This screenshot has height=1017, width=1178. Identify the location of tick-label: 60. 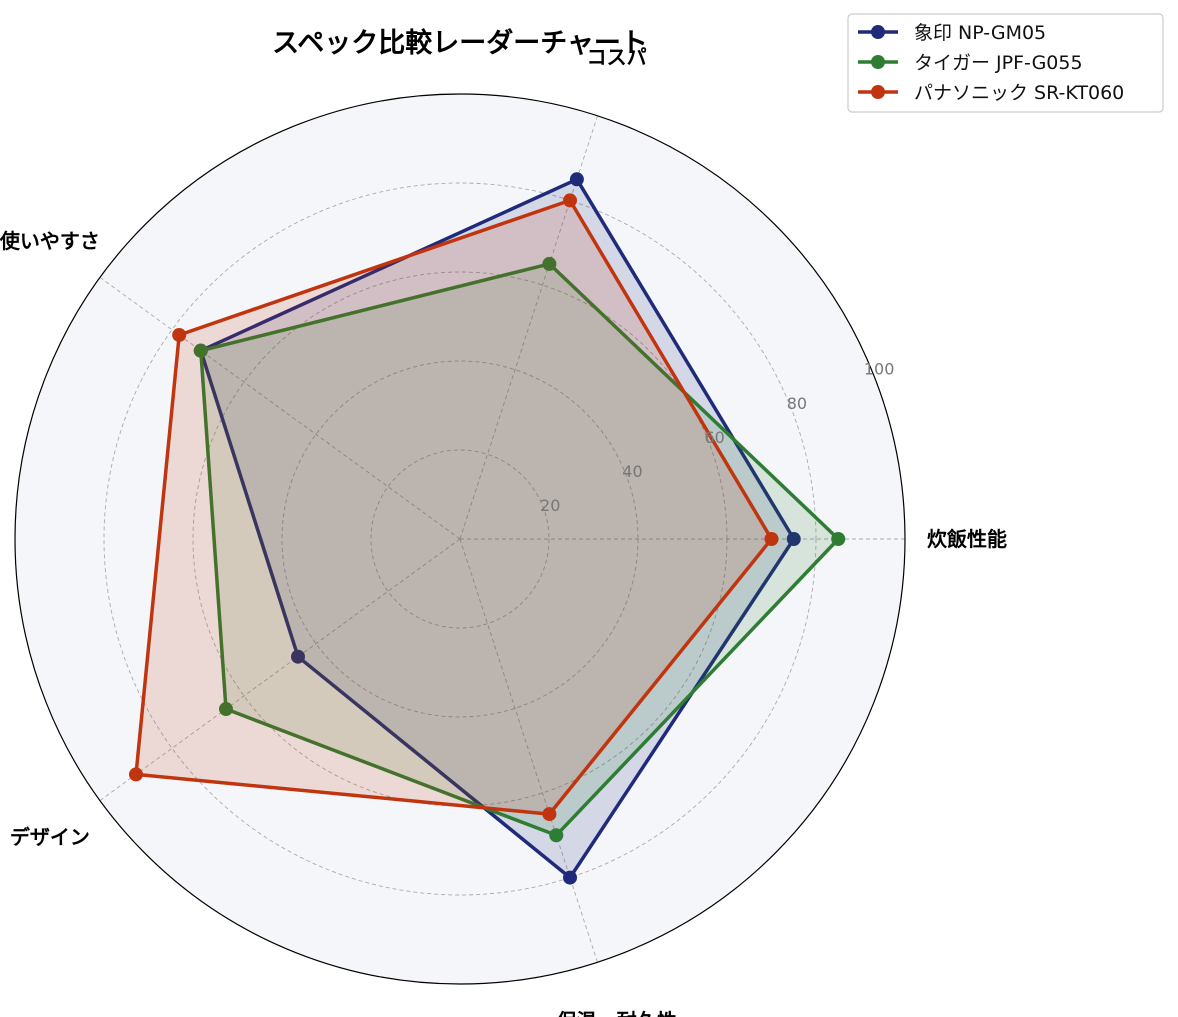
(714, 437).